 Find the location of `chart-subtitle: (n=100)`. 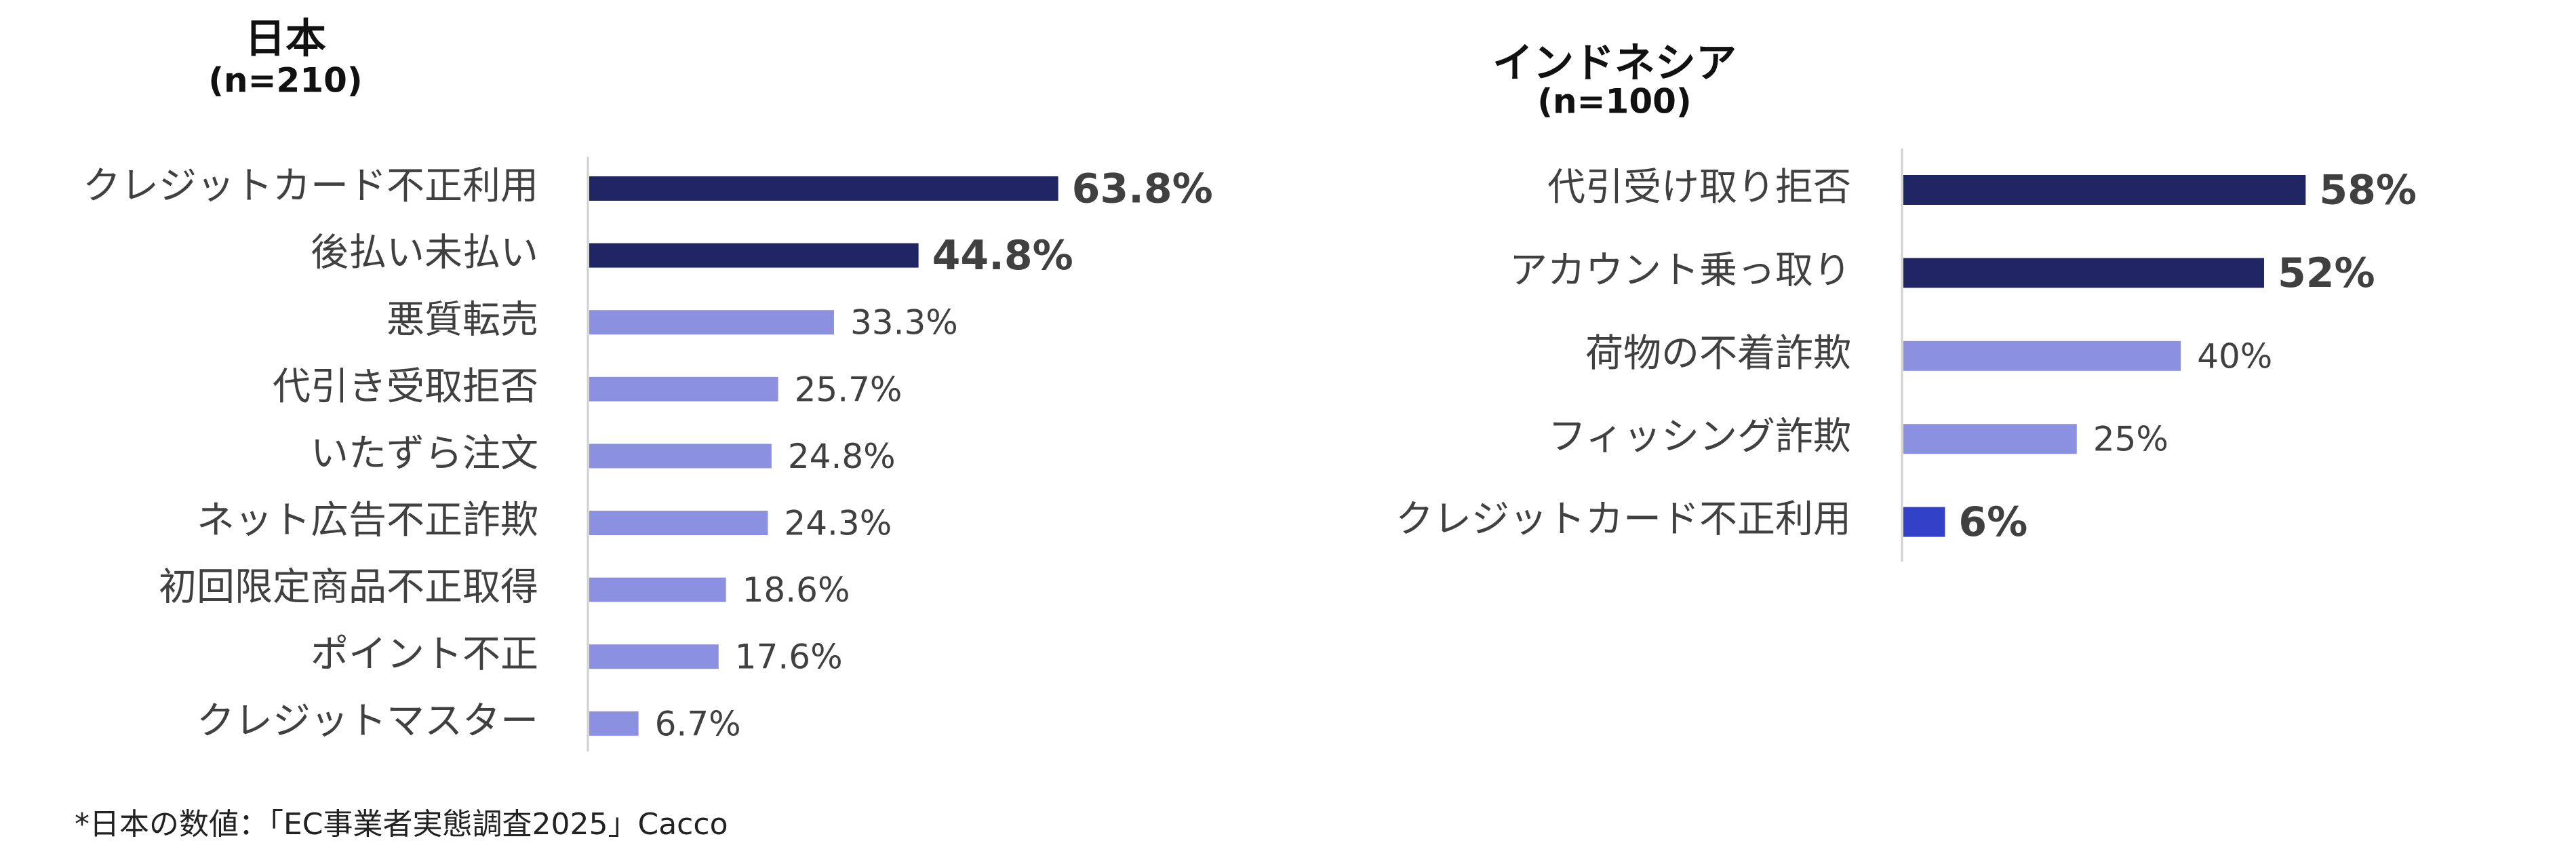

chart-subtitle: (n=100) is located at coordinates (1614, 102).